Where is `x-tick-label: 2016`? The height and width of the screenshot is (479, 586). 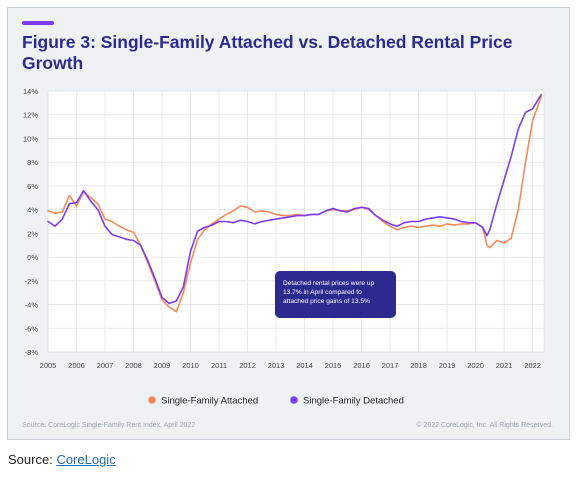 x-tick-label: 2016 is located at coordinates (361, 365).